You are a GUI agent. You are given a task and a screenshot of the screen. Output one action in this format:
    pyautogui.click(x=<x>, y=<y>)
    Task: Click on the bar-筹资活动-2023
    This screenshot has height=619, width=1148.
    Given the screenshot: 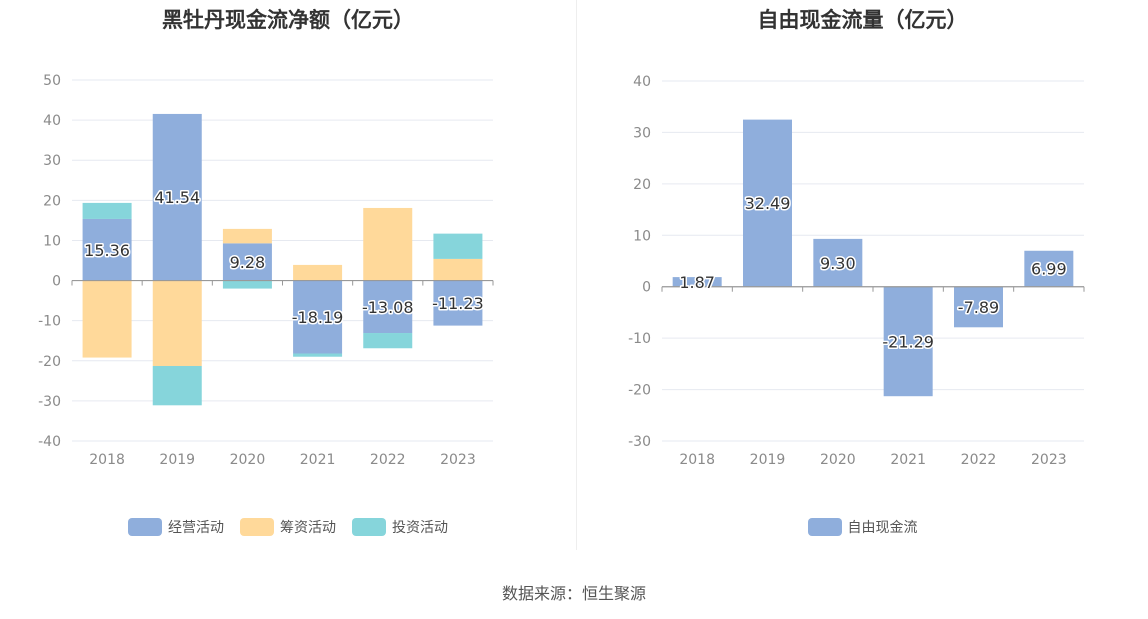 What is the action you would take?
    pyautogui.click(x=458, y=269)
    